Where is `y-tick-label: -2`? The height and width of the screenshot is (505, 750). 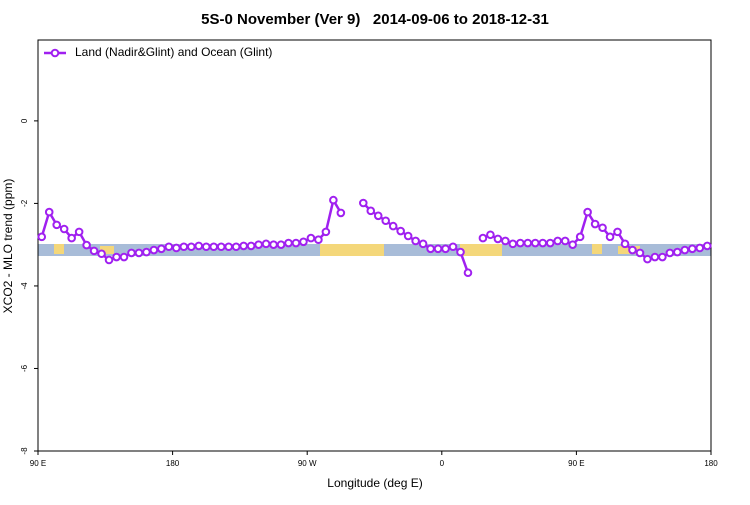 y-tick-label: -2 is located at coordinates (24, 203).